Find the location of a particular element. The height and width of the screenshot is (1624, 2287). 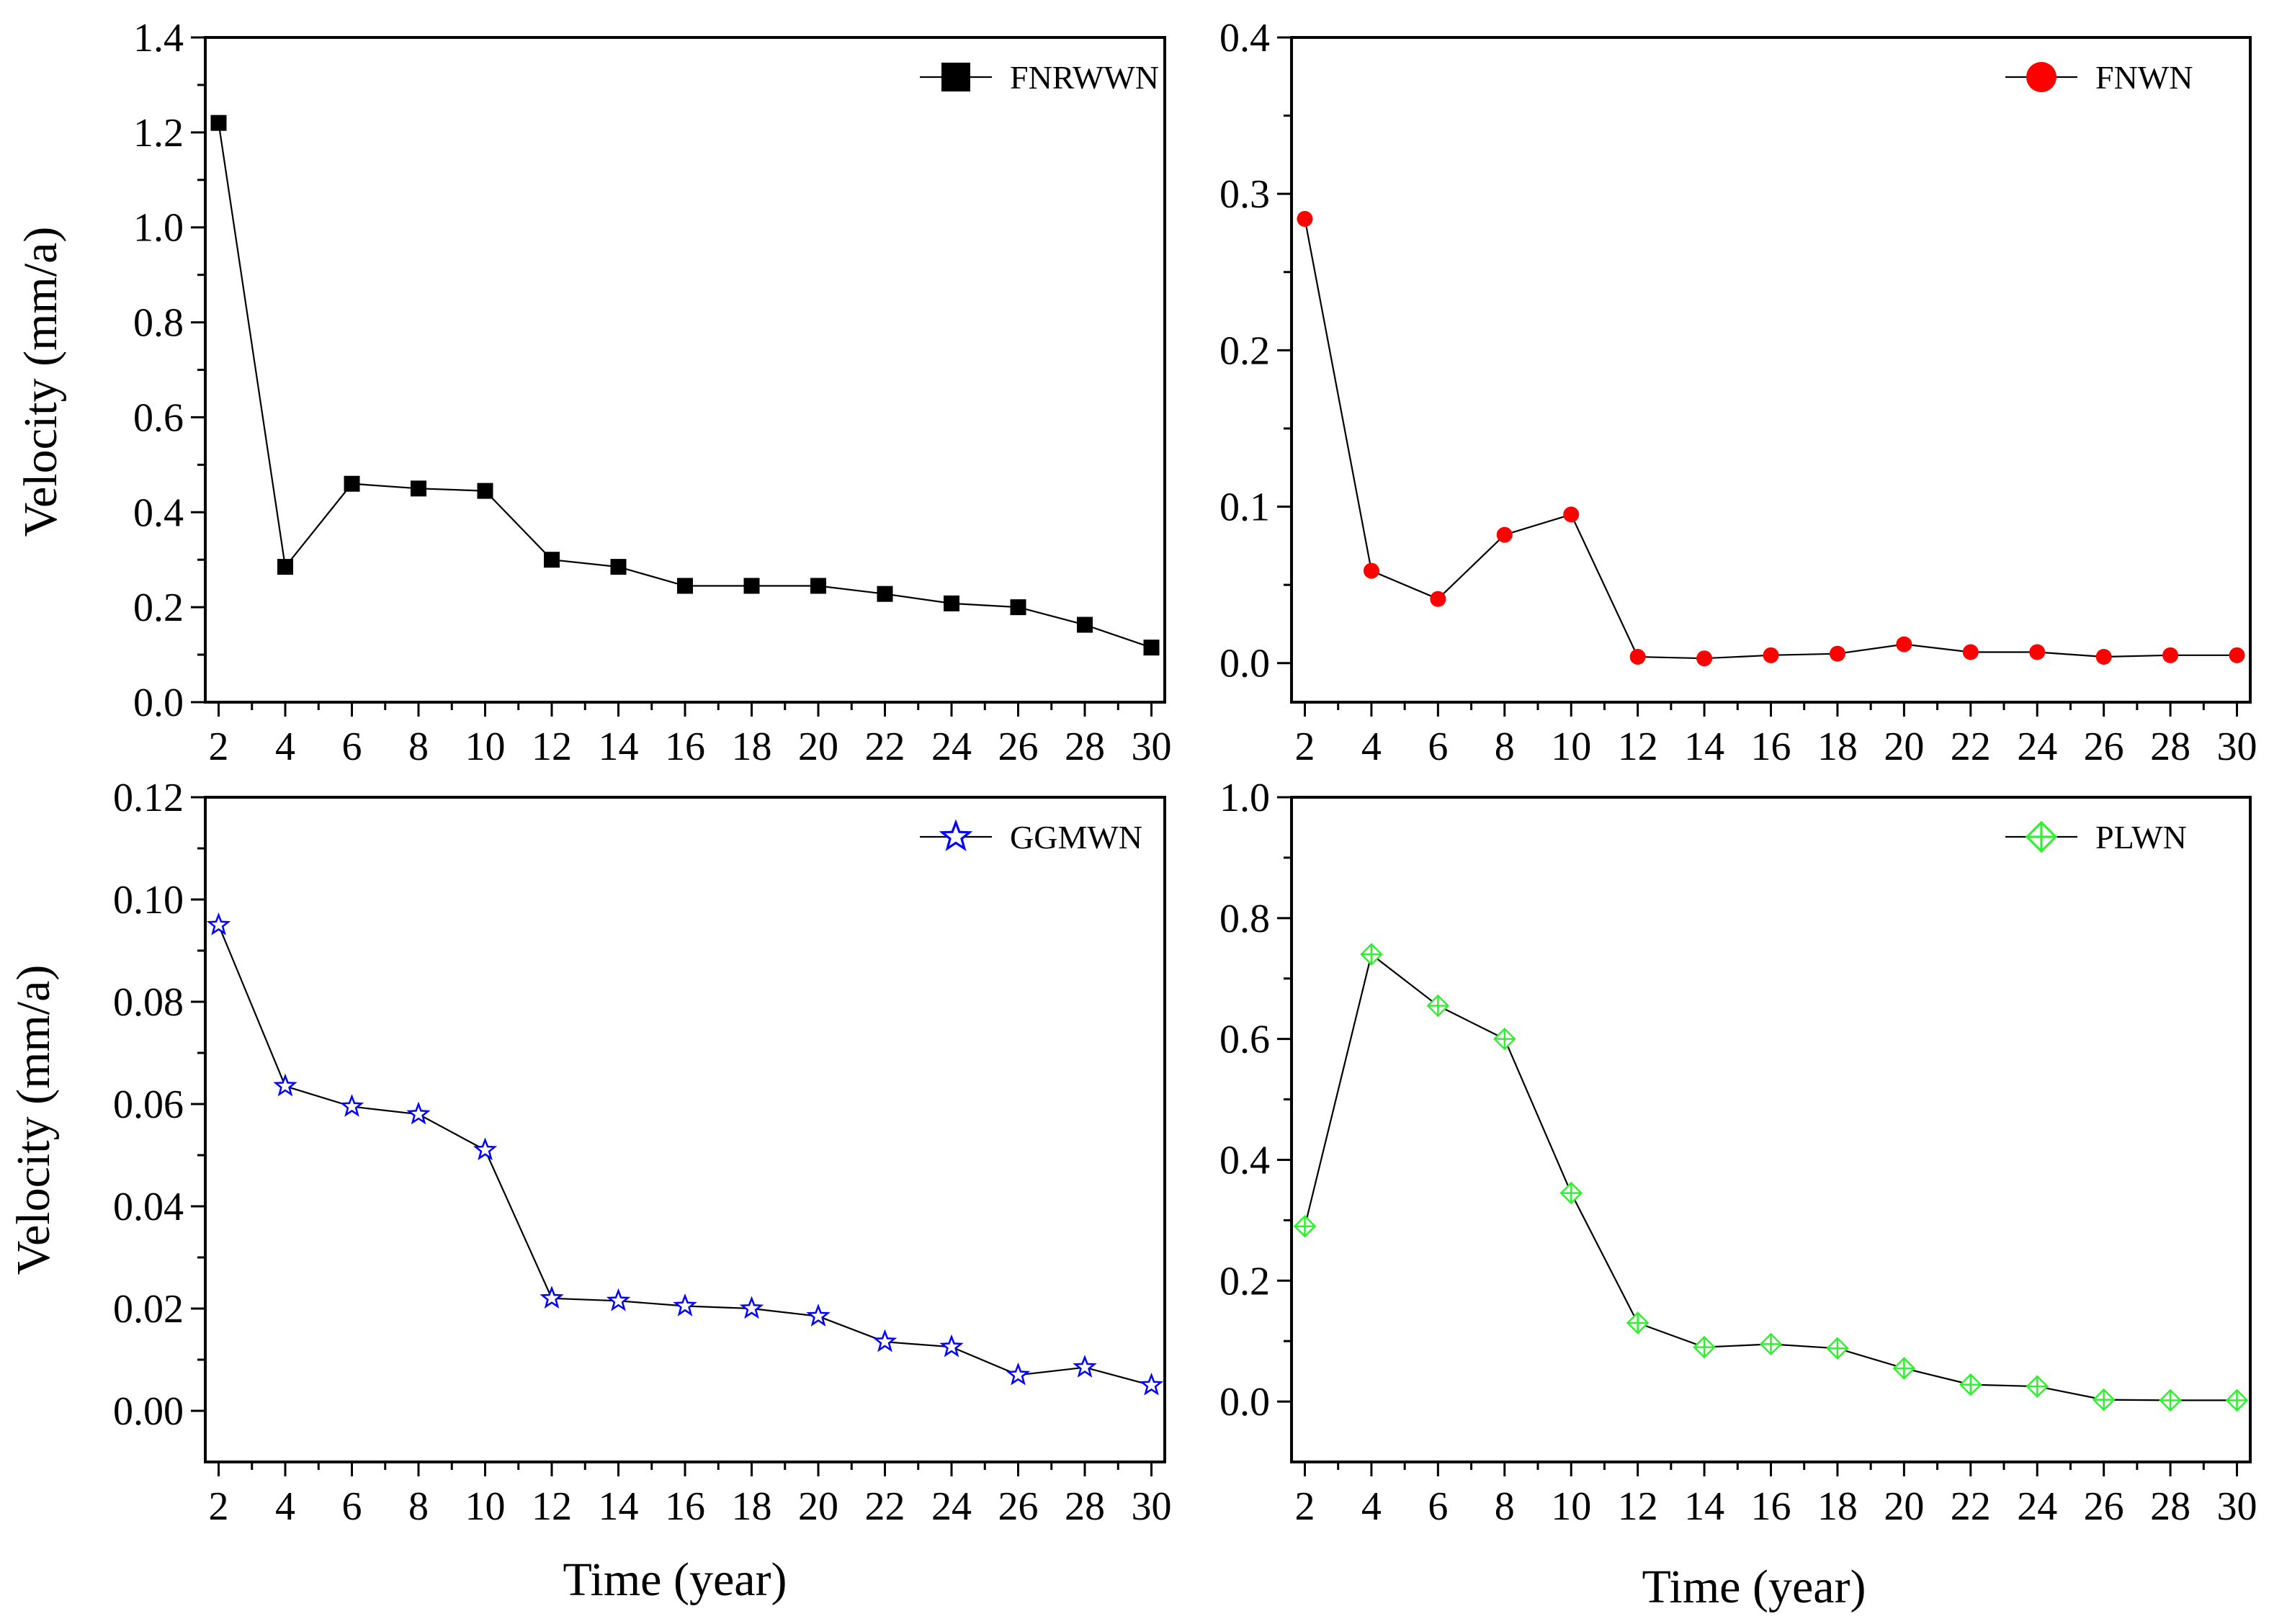

x-axis-title-left: Time (year) is located at coordinates (675, 1579).